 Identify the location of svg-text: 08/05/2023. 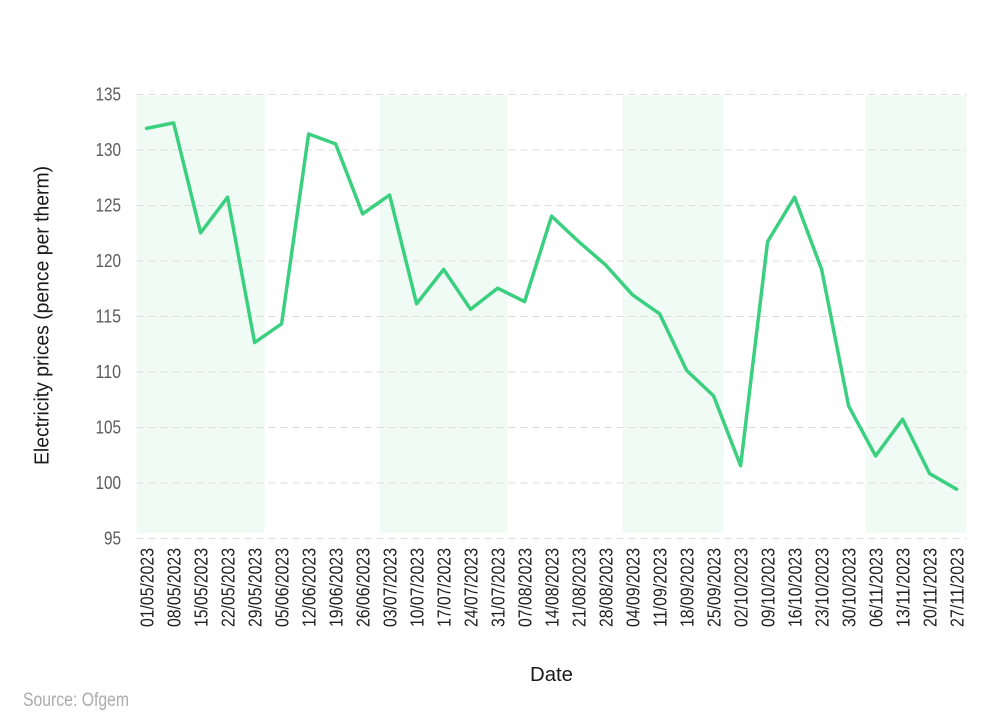
(173, 587).